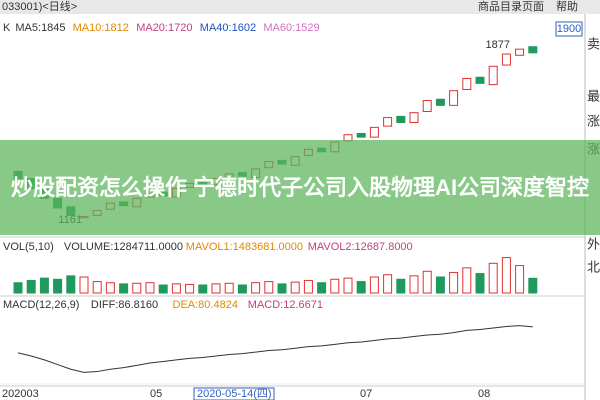 Image resolution: width=600 pixels, height=400 pixels. What do you see at coordinates (228, 28) in the screenshot?
I see `ma-legend: MA40:1602` at bounding box center [228, 28].